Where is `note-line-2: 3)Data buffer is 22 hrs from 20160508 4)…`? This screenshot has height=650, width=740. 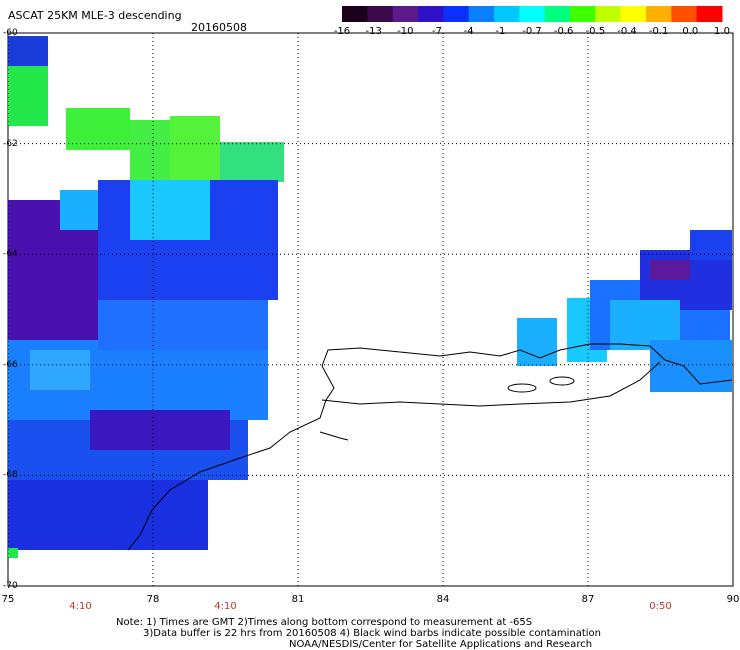
note-line-2: 3)Data buffer is 22 hrs from 20160508 4)… is located at coordinates (372, 633).